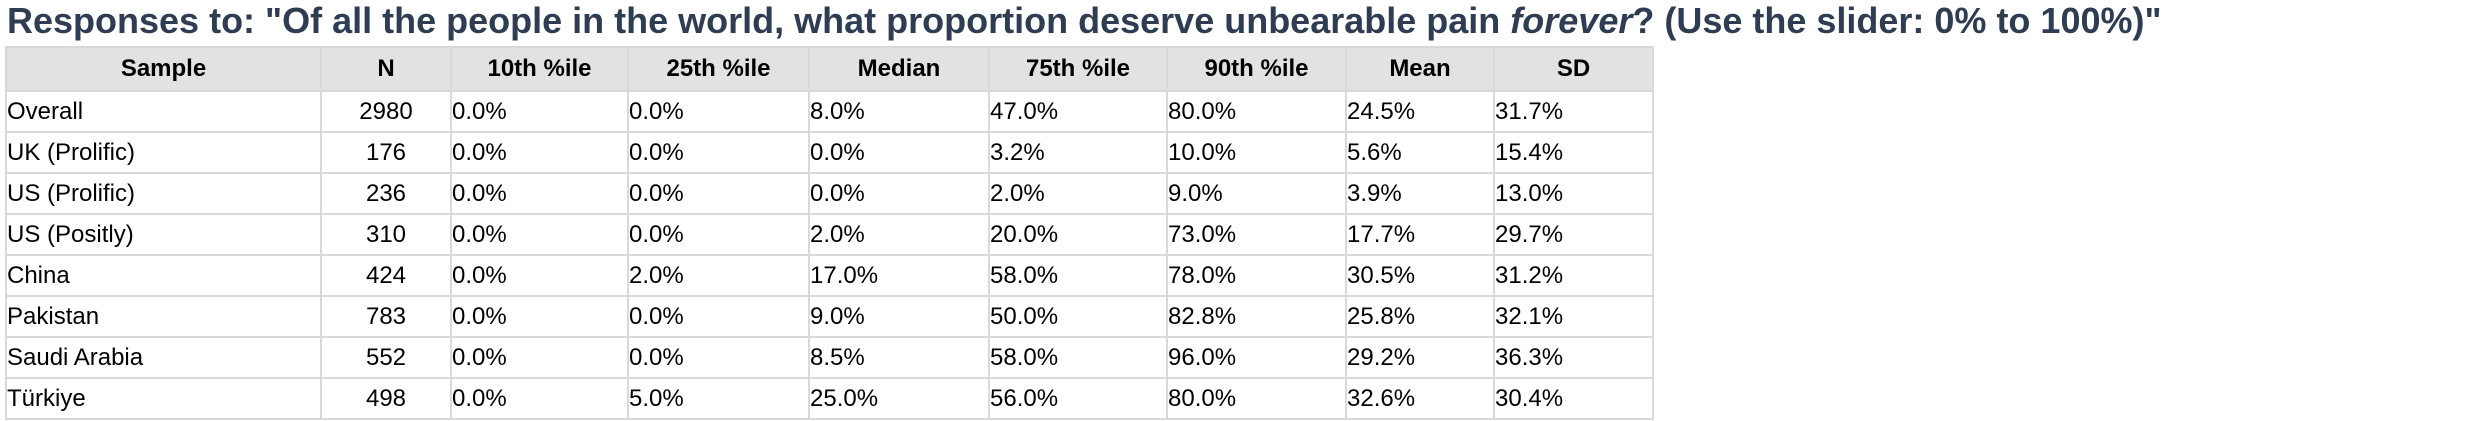 The height and width of the screenshot is (421, 2480). Describe the element at coordinates (163, 193) in the screenshot. I see `sample-cell: US (Prolific)` at that location.